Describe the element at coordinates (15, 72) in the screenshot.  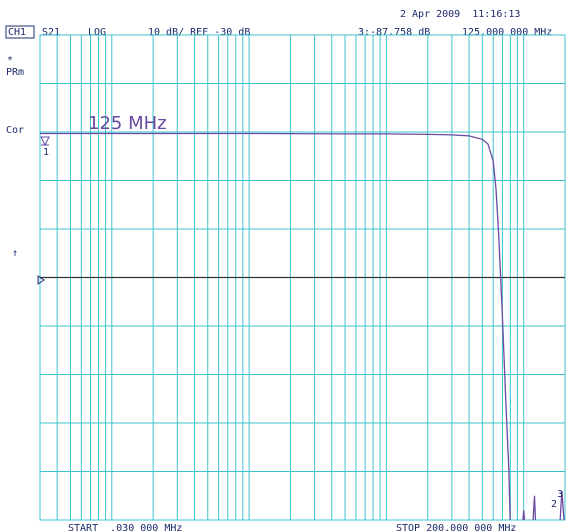
I see `prm: PRm` at that location.